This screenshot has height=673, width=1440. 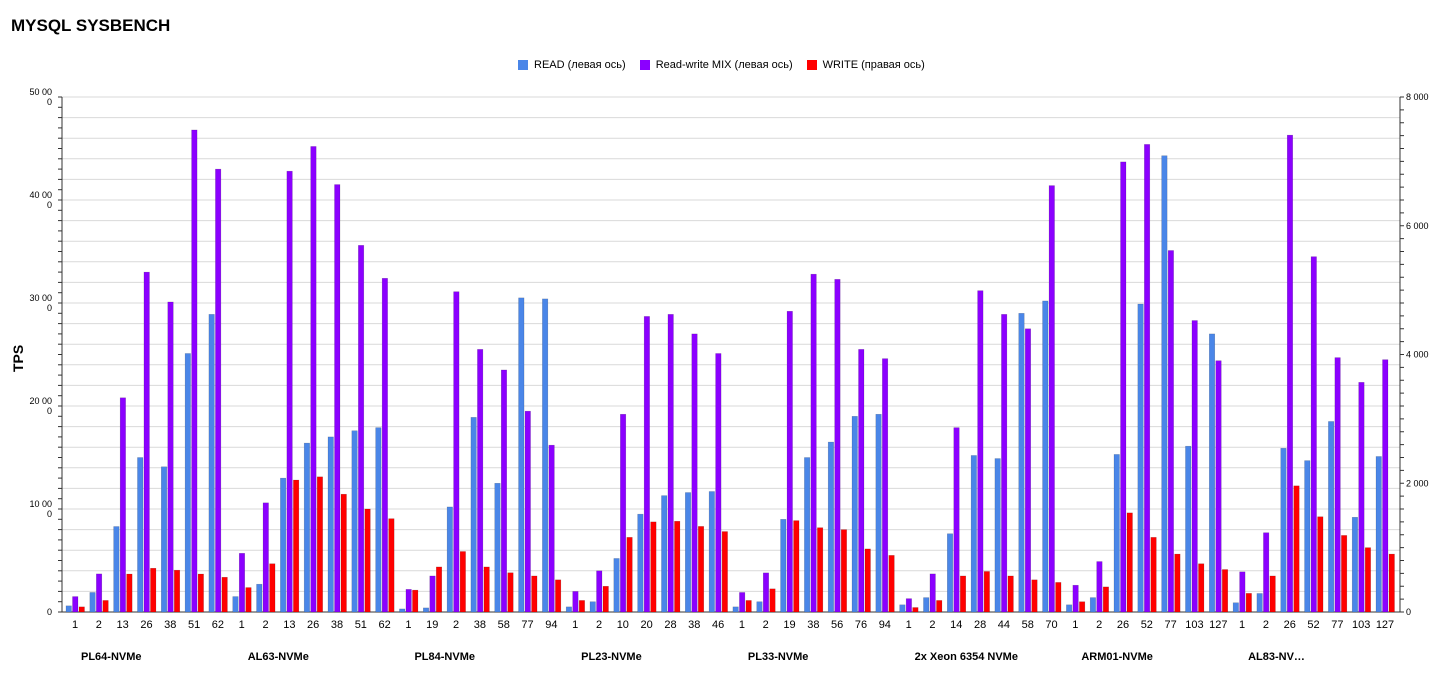 I want to click on x-tick-label: 76, so click(x=861, y=625).